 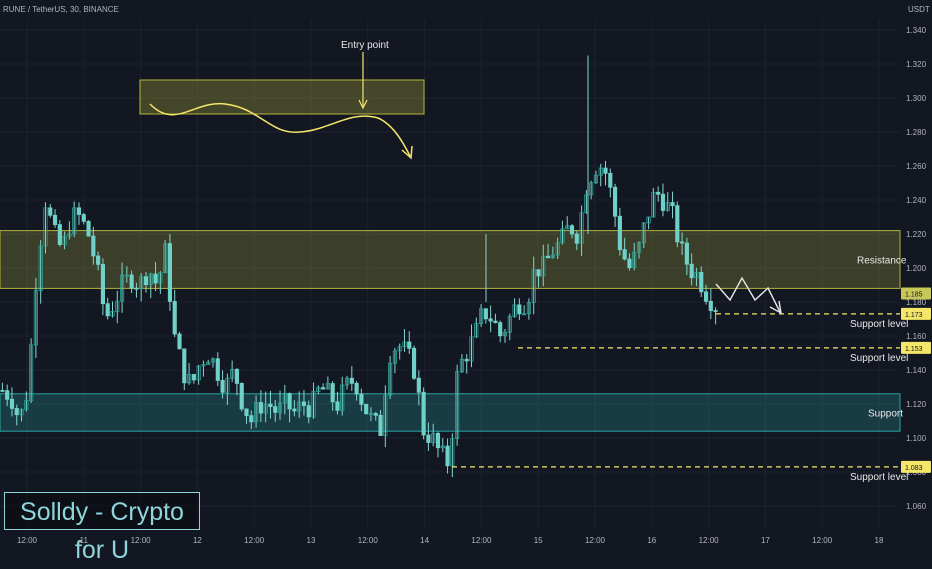 What do you see at coordinates (84, 540) in the screenshot?
I see `x-tick-label: 11` at bounding box center [84, 540].